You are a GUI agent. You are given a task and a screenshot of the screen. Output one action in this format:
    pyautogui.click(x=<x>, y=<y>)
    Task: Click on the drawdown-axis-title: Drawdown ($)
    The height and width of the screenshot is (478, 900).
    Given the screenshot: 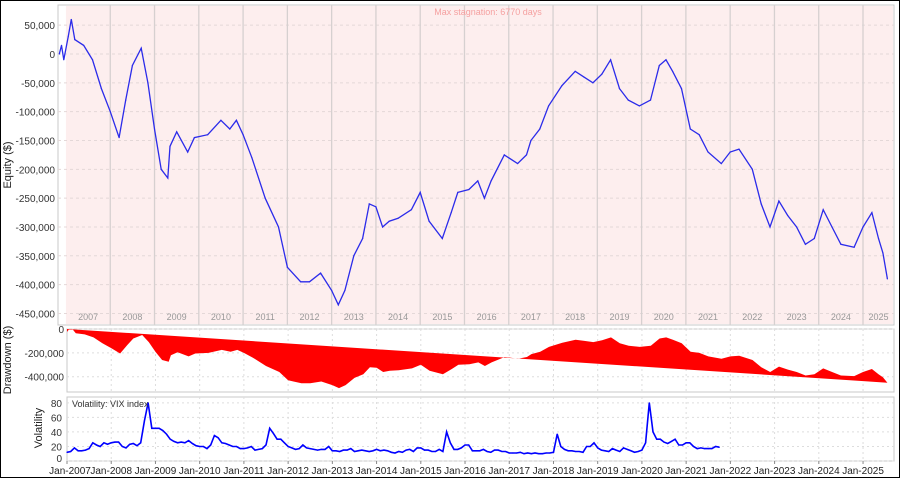 What is the action you would take?
    pyautogui.click(x=8, y=360)
    